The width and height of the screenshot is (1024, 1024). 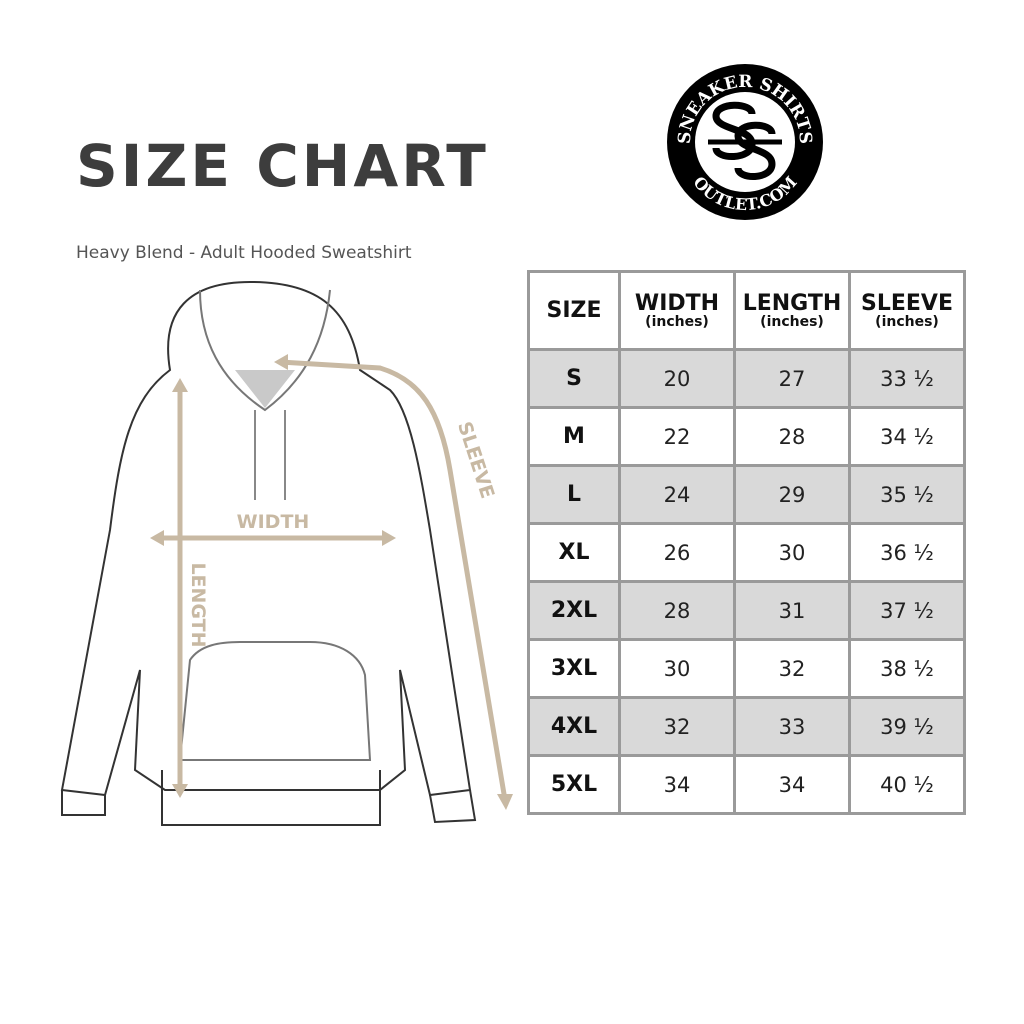 What do you see at coordinates (393, 580) in the screenshot?
I see `sleeve-measure-line` at bounding box center [393, 580].